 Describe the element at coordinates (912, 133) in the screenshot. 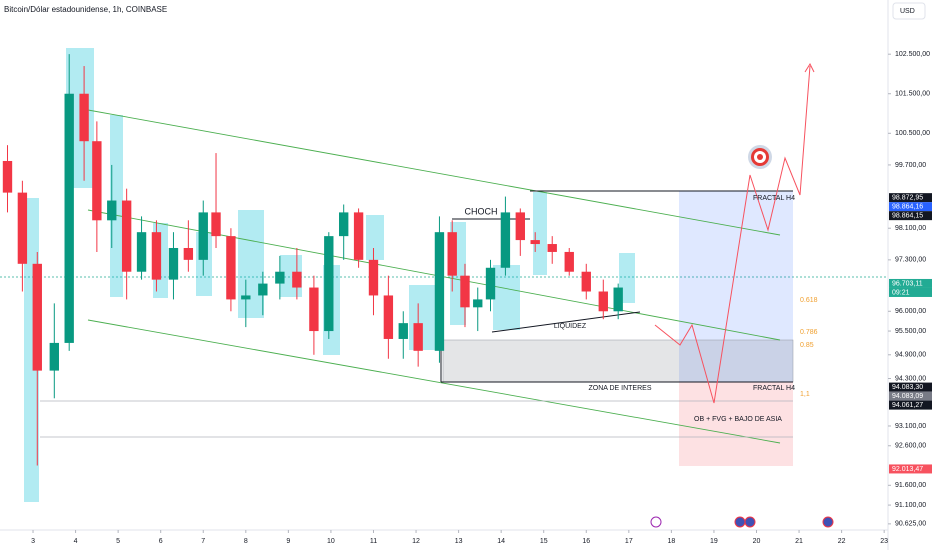

I see `y-tick-label: 100.500,00` at that location.